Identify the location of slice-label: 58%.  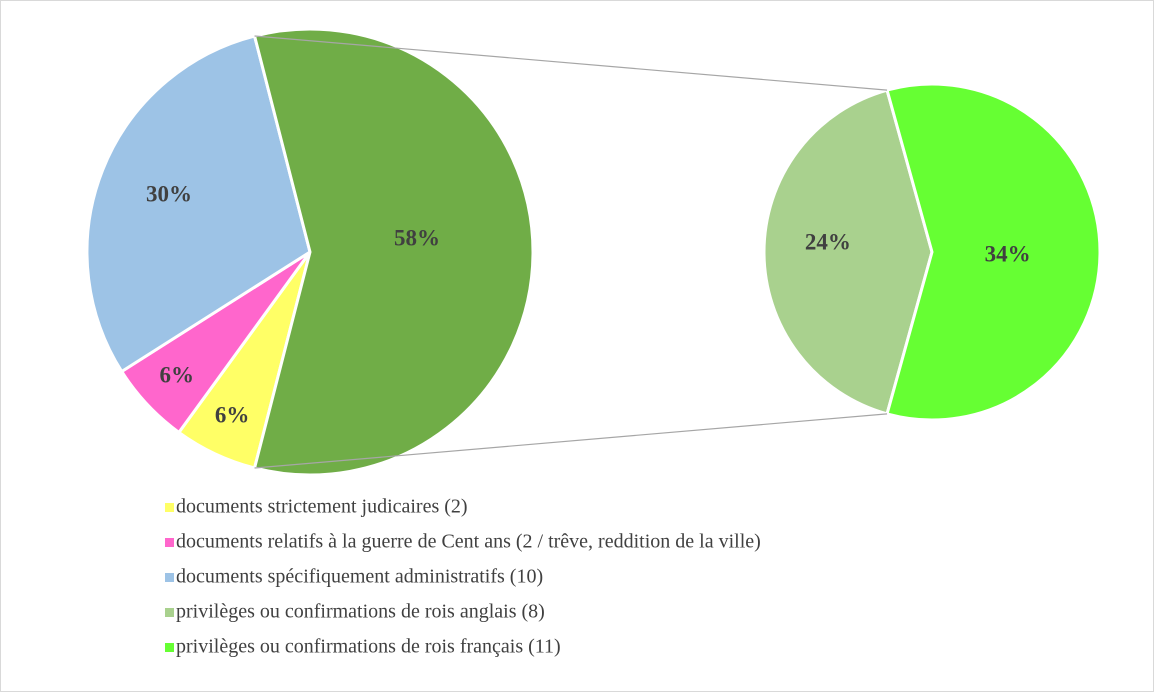
(417, 237).